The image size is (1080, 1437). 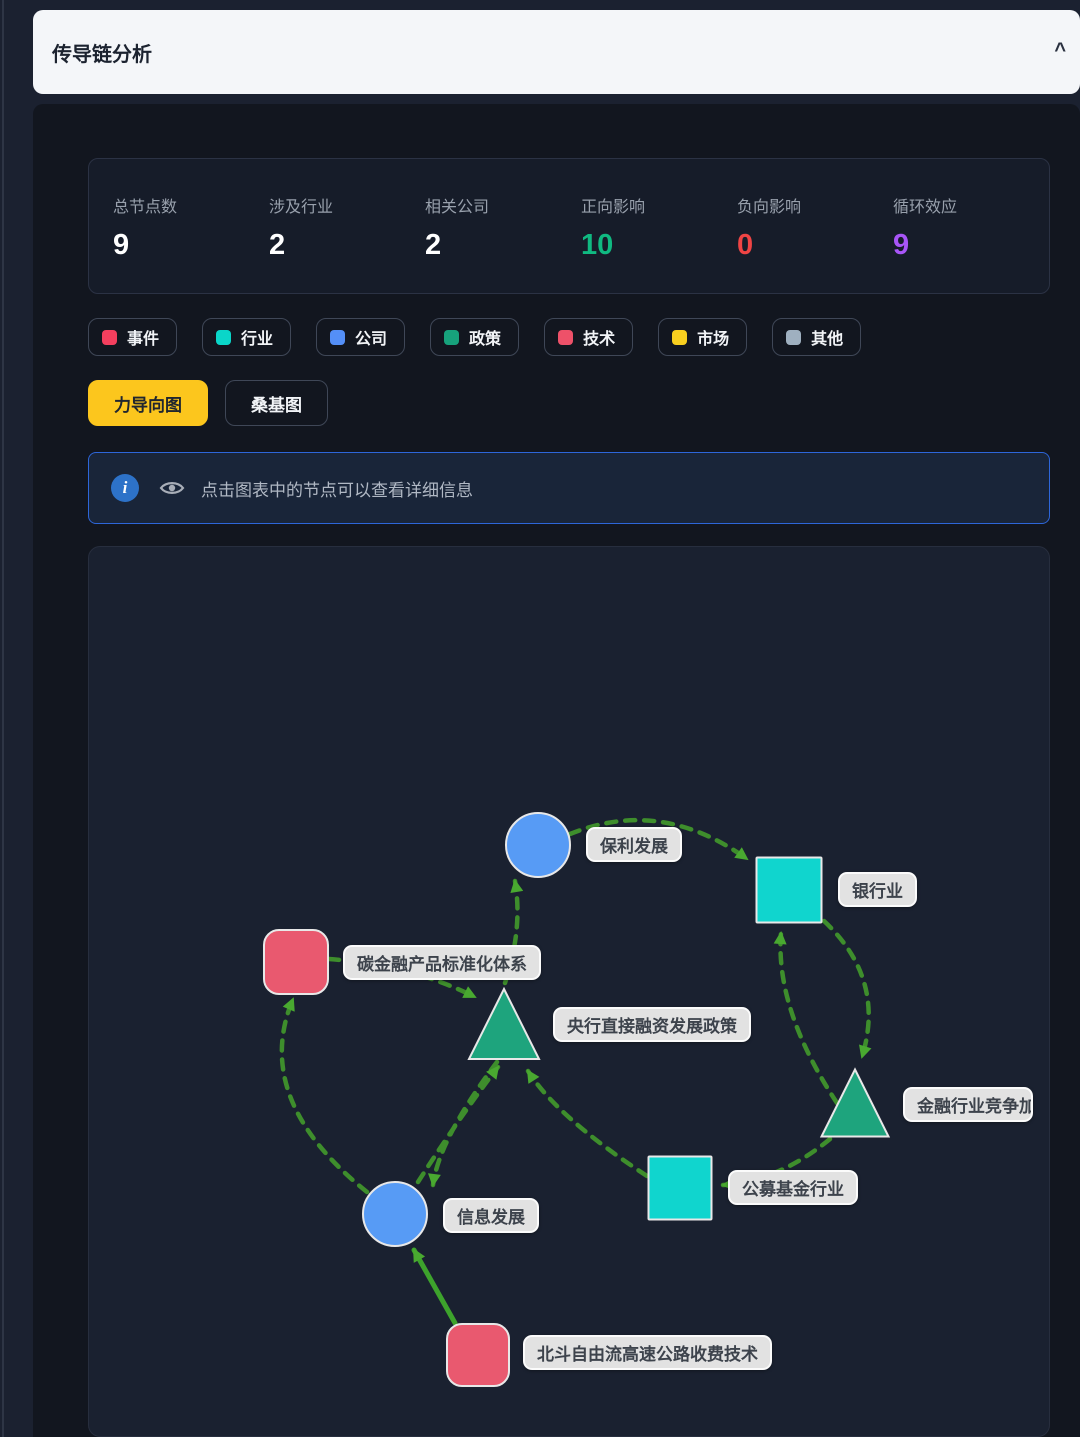 What do you see at coordinates (806, 1018) in the screenshot?
I see `edge-jrjz-yinhang` at bounding box center [806, 1018].